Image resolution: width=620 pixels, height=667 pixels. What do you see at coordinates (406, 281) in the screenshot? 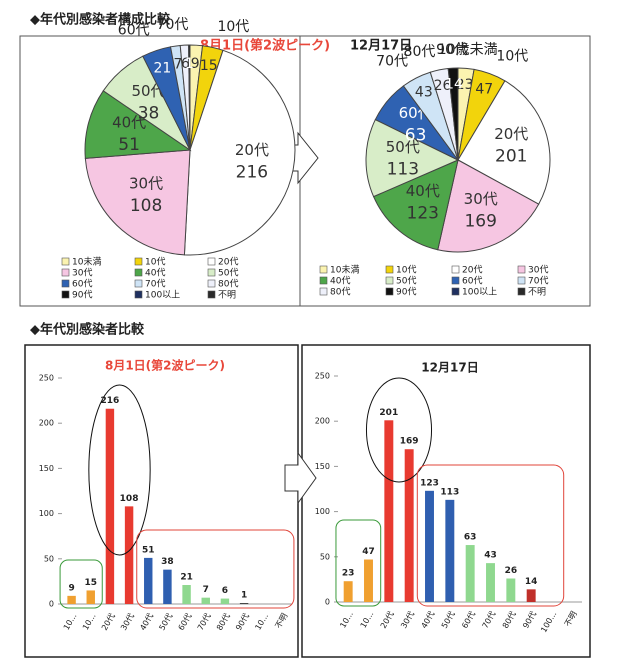
I see `legend-label: 50代` at bounding box center [406, 281].